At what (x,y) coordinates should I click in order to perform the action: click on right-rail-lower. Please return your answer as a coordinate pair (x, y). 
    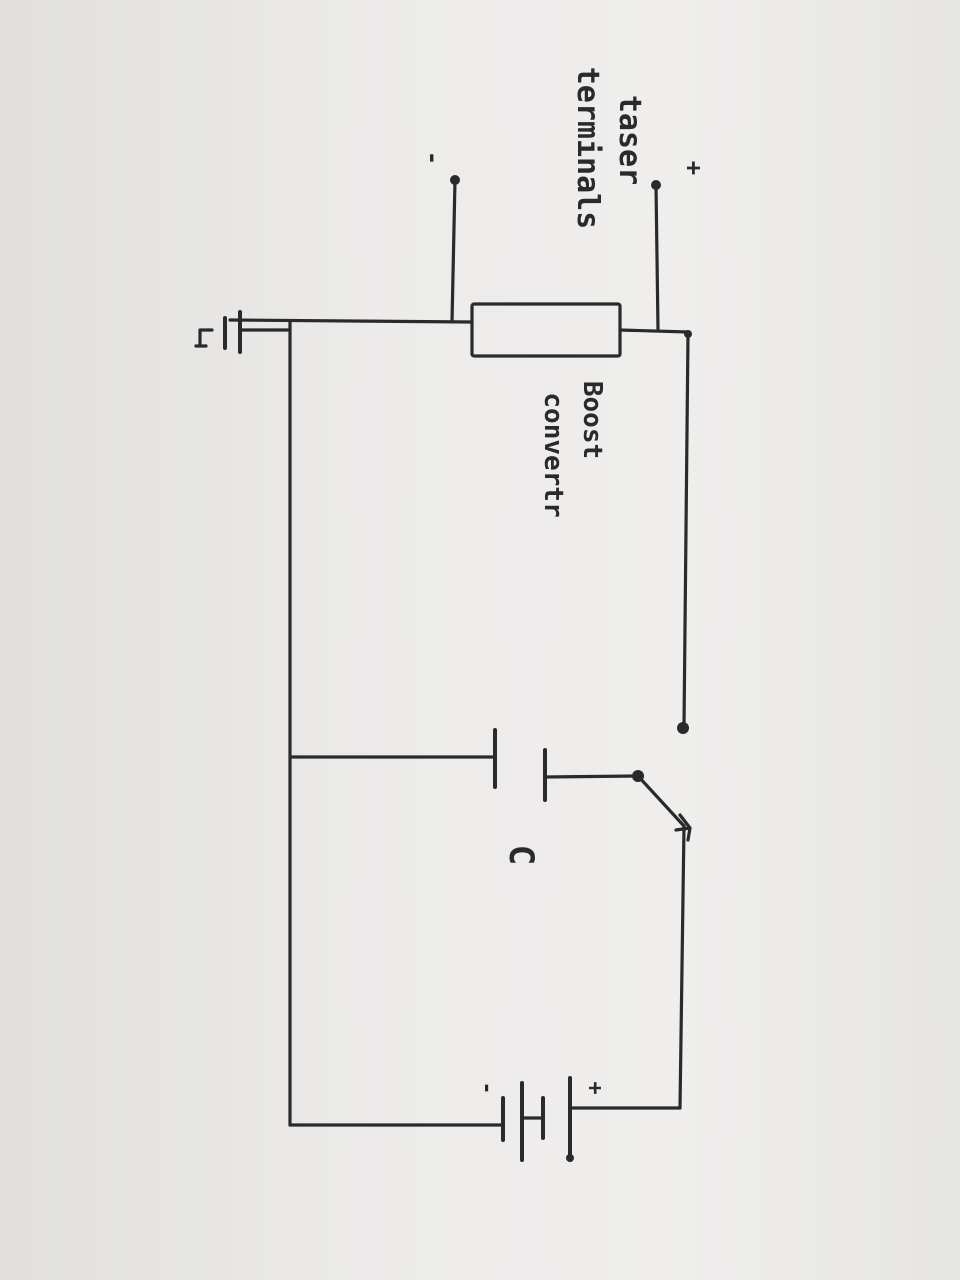
    Looking at the image, I should click on (682, 967).